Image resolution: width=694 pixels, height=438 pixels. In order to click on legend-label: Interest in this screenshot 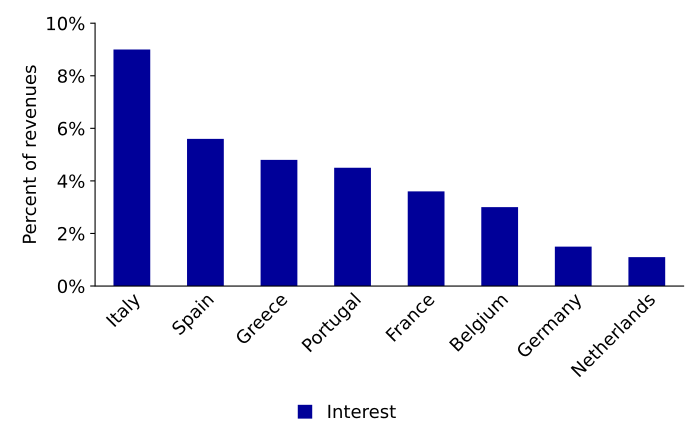, I will do `click(362, 411)`.